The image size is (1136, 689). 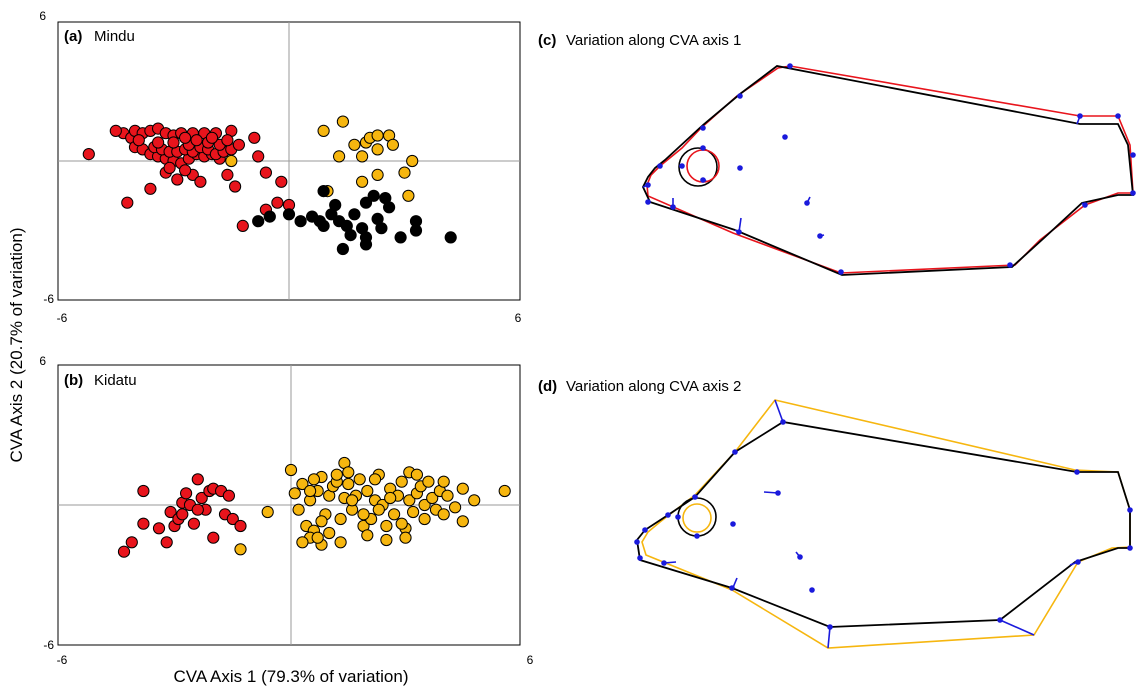 What do you see at coordinates (73, 380) in the screenshot?
I see `panel-b-letter: (b)` at bounding box center [73, 380].